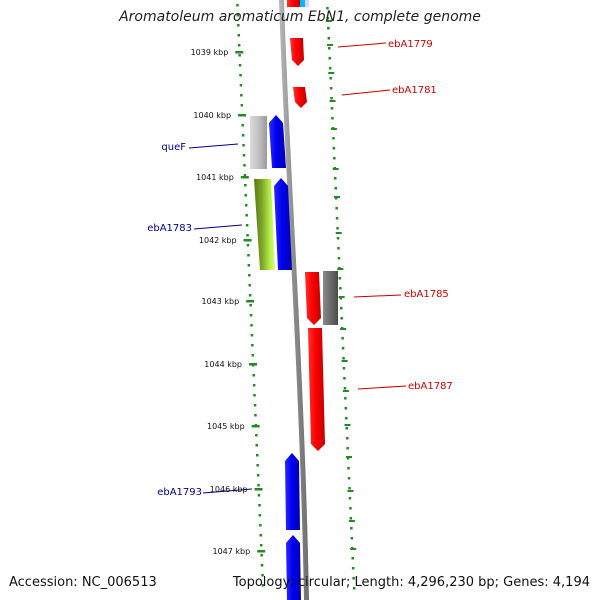 This screenshot has height=600, width=600. I want to click on label-ebA1787: ebA1787, so click(430, 386).